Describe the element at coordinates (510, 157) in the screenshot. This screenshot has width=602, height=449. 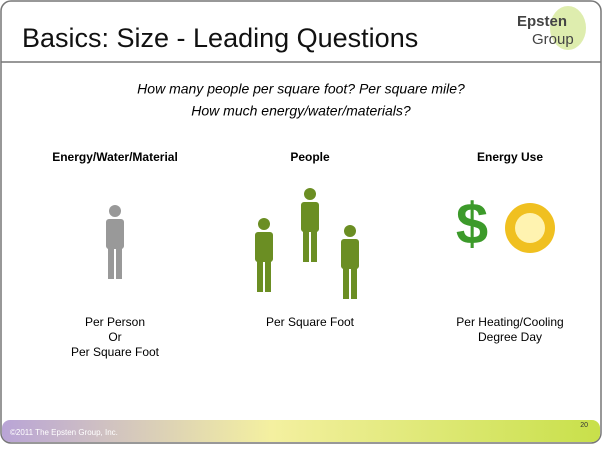
I see `column-heading: Energy Use` at that location.